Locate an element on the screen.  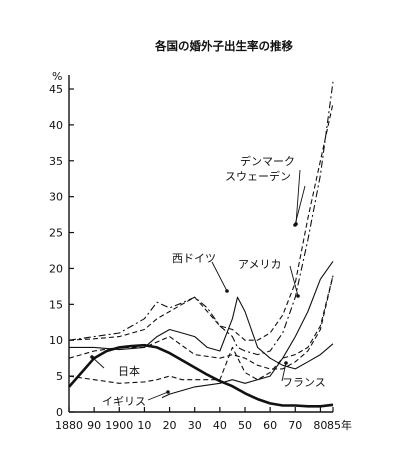
x-tick-label: 70 is located at coordinates (295, 425).